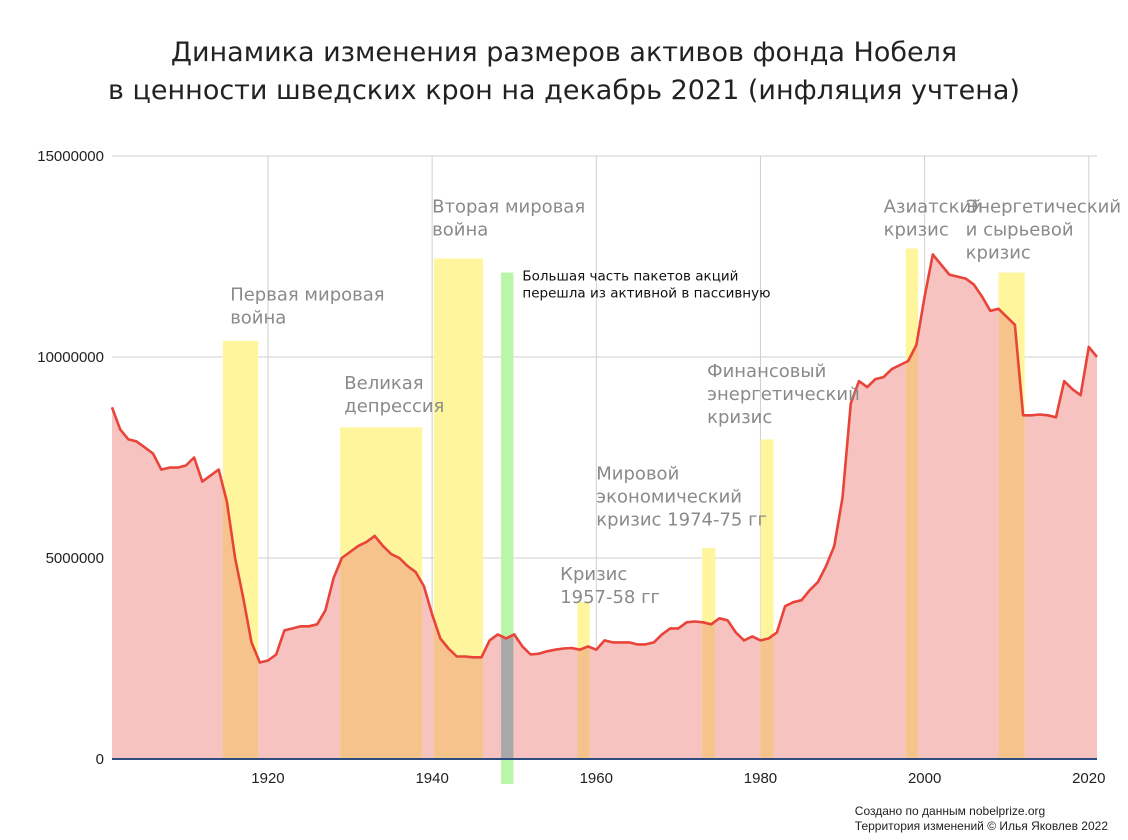 This screenshot has height=840, width=1128. I want to click on y-tick-label: 5000000, so click(75, 558).